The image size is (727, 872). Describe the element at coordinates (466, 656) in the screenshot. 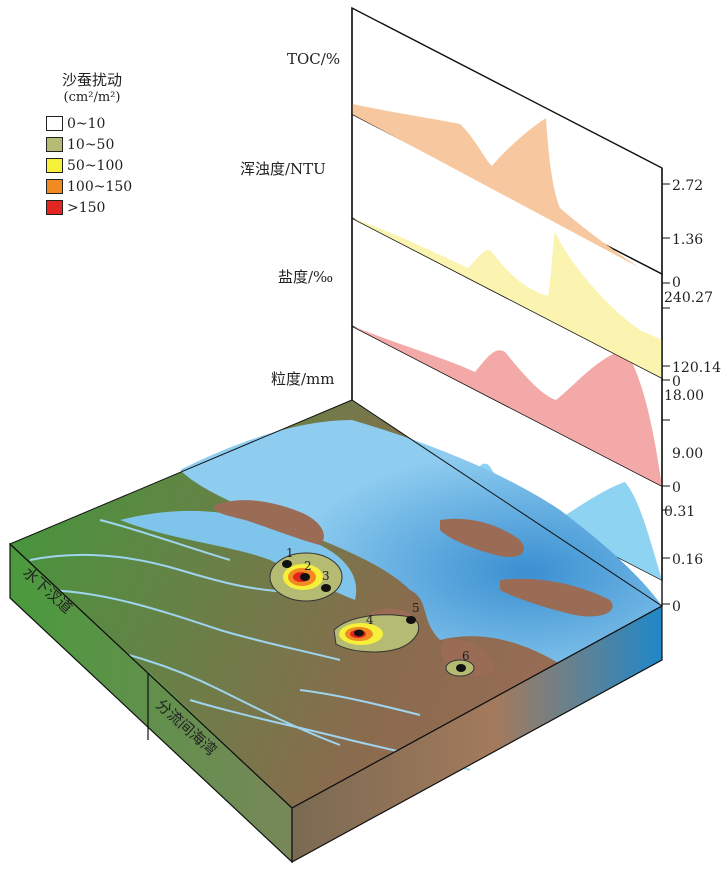

I see `station-label: 6` at that location.